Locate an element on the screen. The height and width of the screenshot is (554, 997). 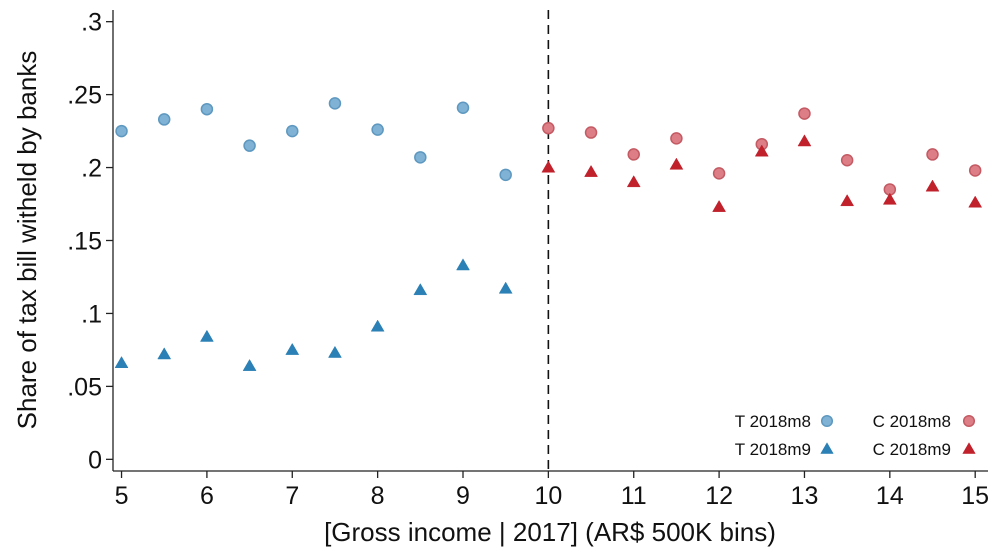
x-tick-label: 8 is located at coordinates (378, 496).